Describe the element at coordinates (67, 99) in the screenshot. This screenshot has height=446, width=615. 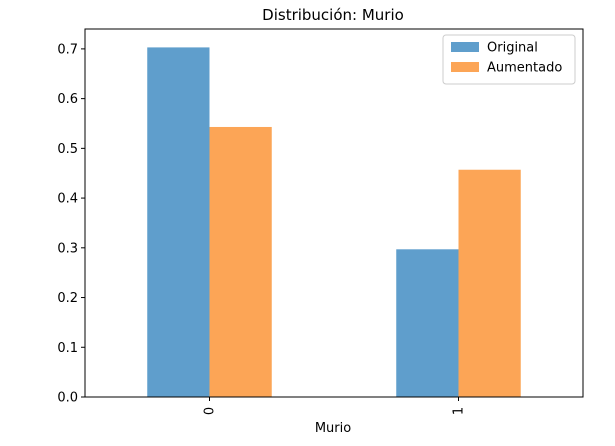
I see `y-tick-label: 0.6` at that location.